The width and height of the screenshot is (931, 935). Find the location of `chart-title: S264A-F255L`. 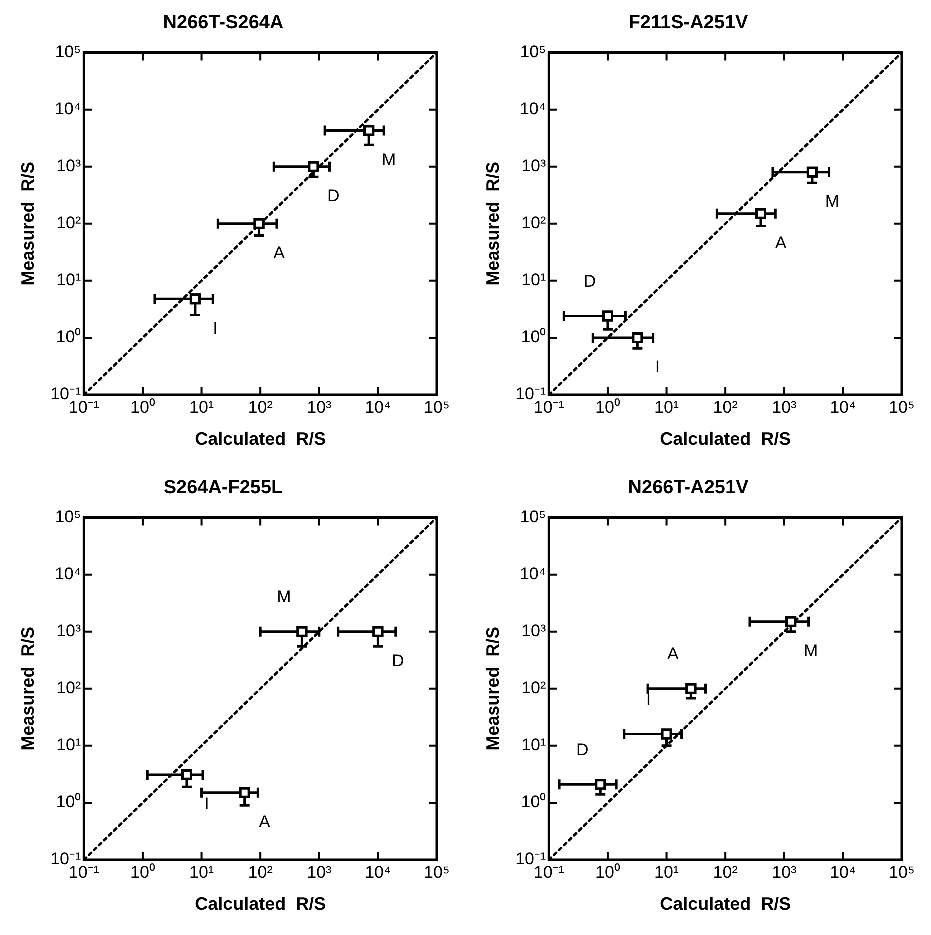

chart-title: S264A-F255L is located at coordinates (224, 488).